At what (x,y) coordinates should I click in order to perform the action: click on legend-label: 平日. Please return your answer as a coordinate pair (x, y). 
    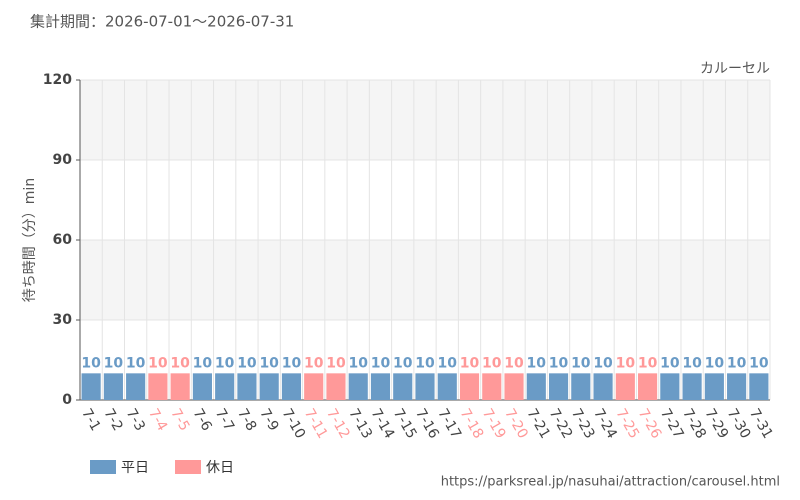
    Looking at the image, I should click on (135, 468).